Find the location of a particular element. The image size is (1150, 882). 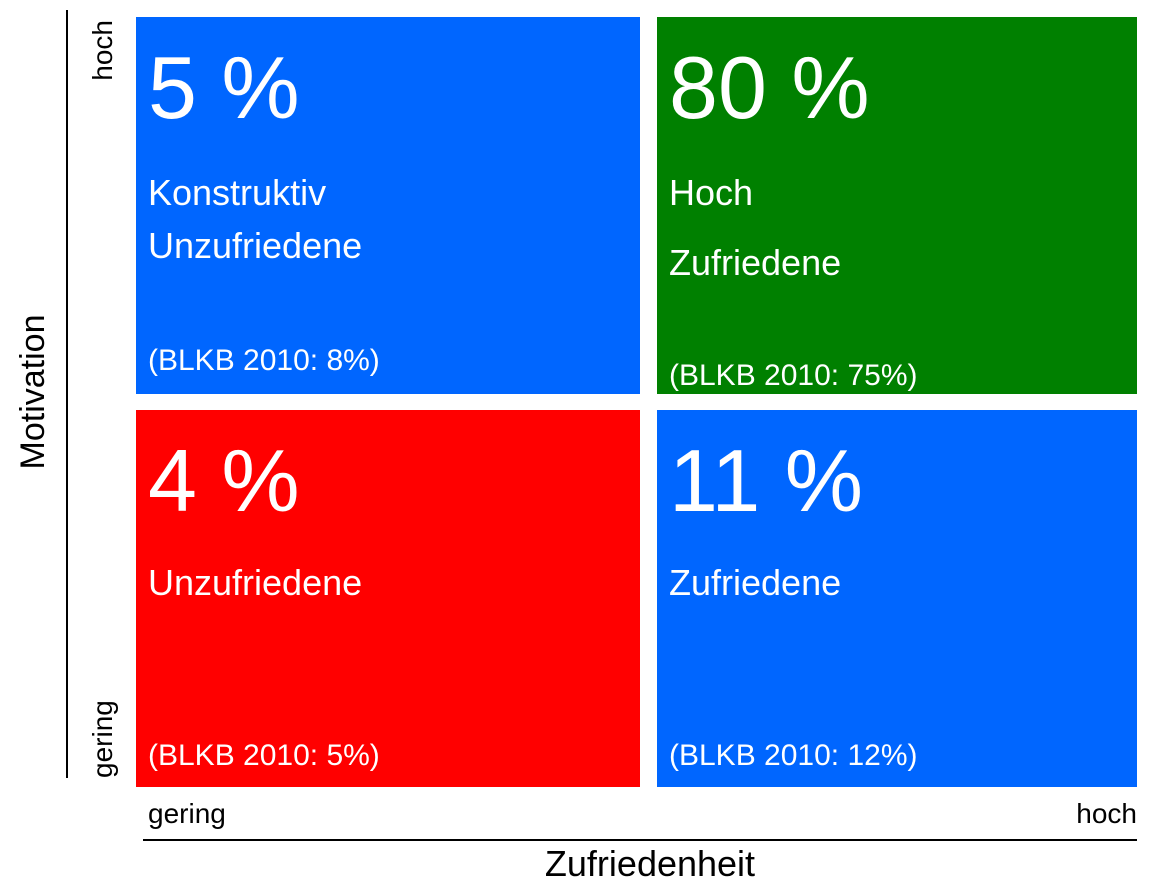

quadrant-percent: 11 % is located at coordinates (766, 480).